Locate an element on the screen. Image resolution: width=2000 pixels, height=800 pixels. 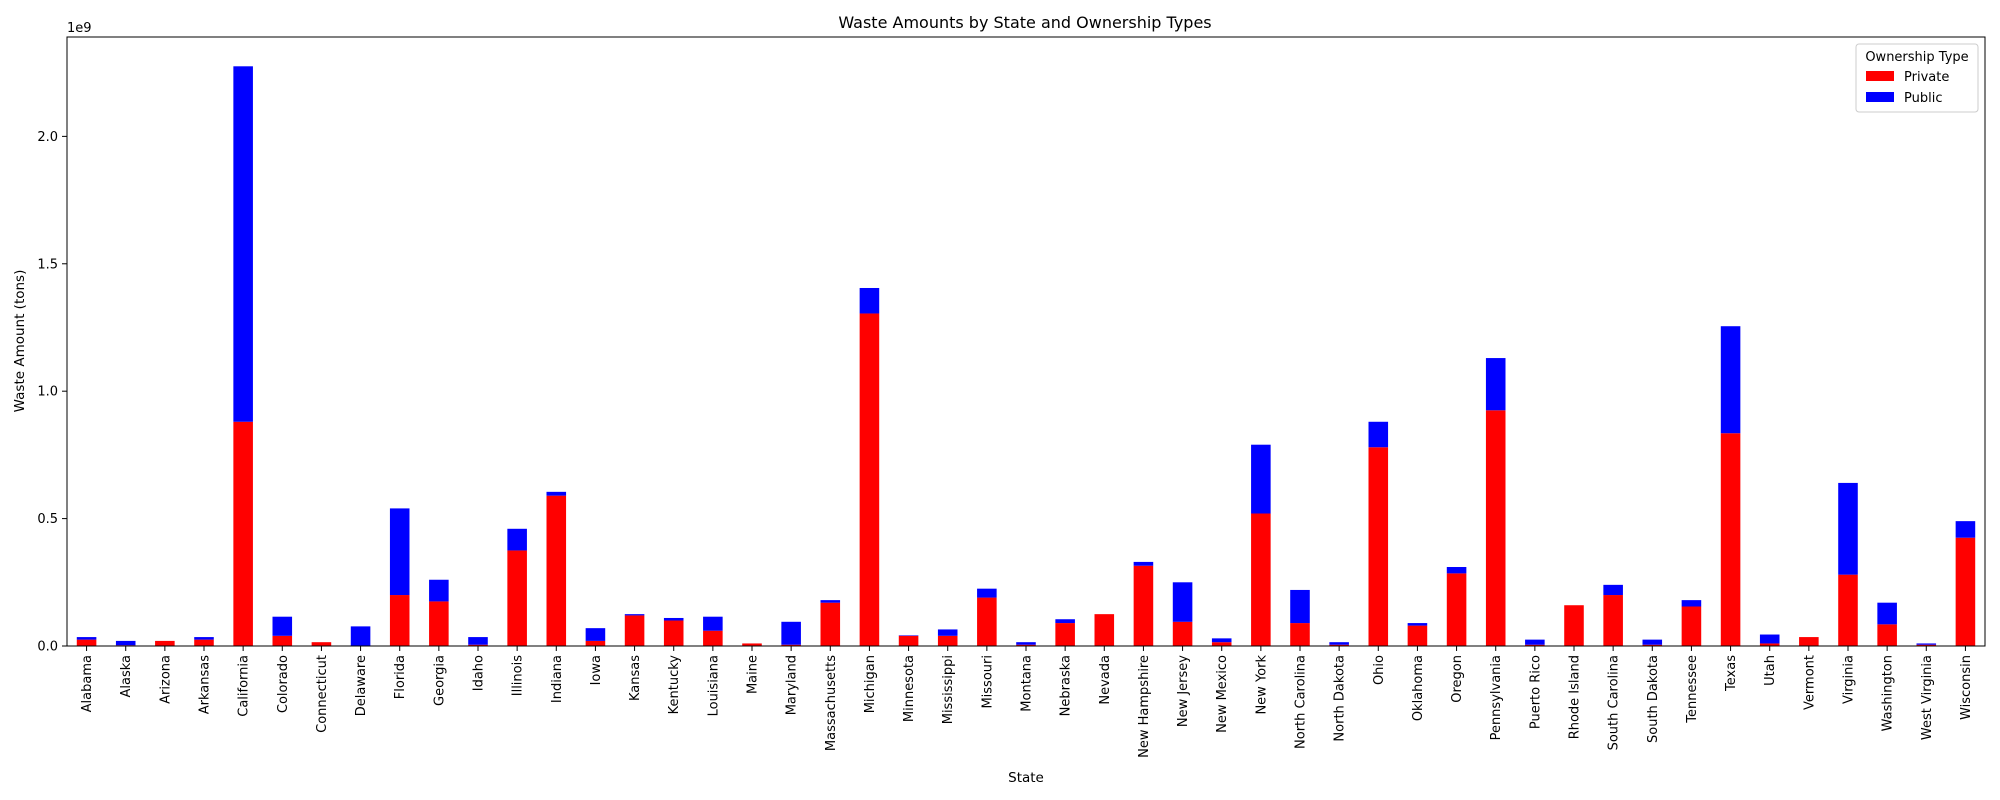
bar-private-connecticut is located at coordinates (321, 644).